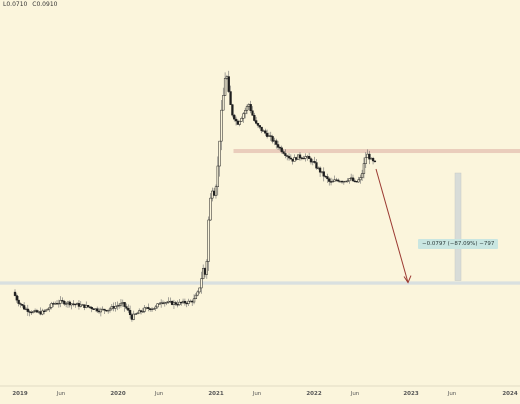  Describe the element at coordinates (260, 282) in the screenshot. I see `support-zone` at that location.